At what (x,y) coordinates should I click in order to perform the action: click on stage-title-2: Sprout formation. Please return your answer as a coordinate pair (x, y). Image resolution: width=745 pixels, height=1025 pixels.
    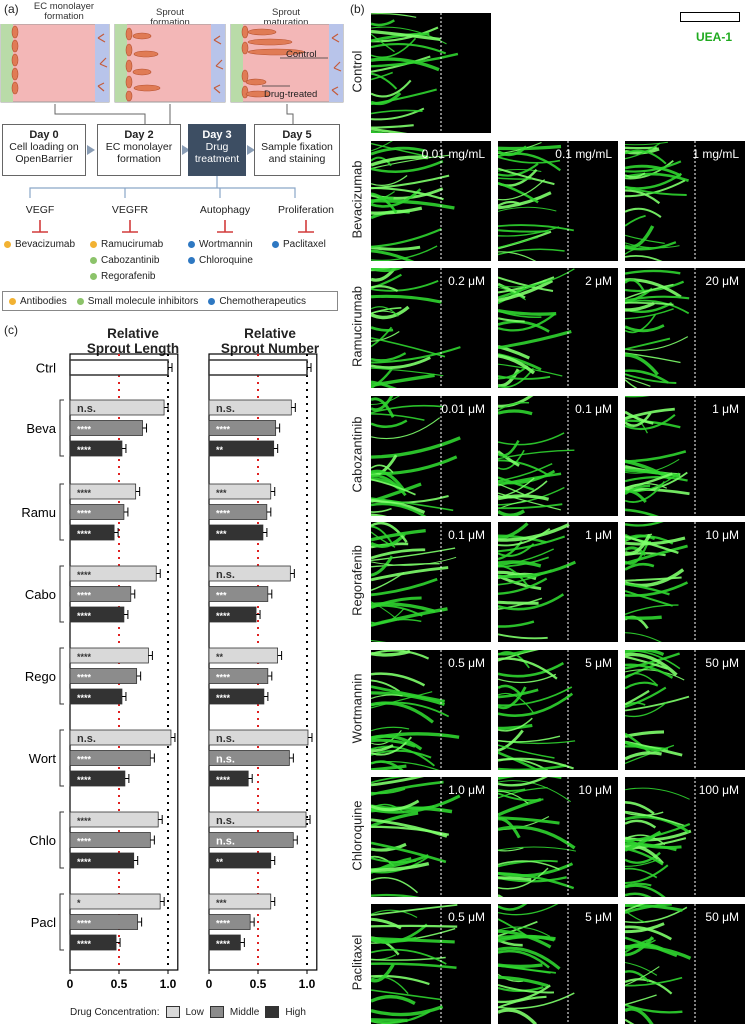
    Looking at the image, I should click on (170, 17).